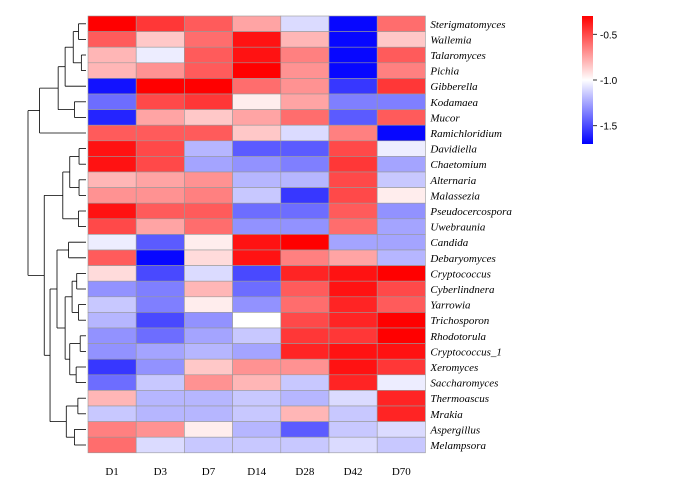  I want to click on column-label: D70, so click(401, 472).